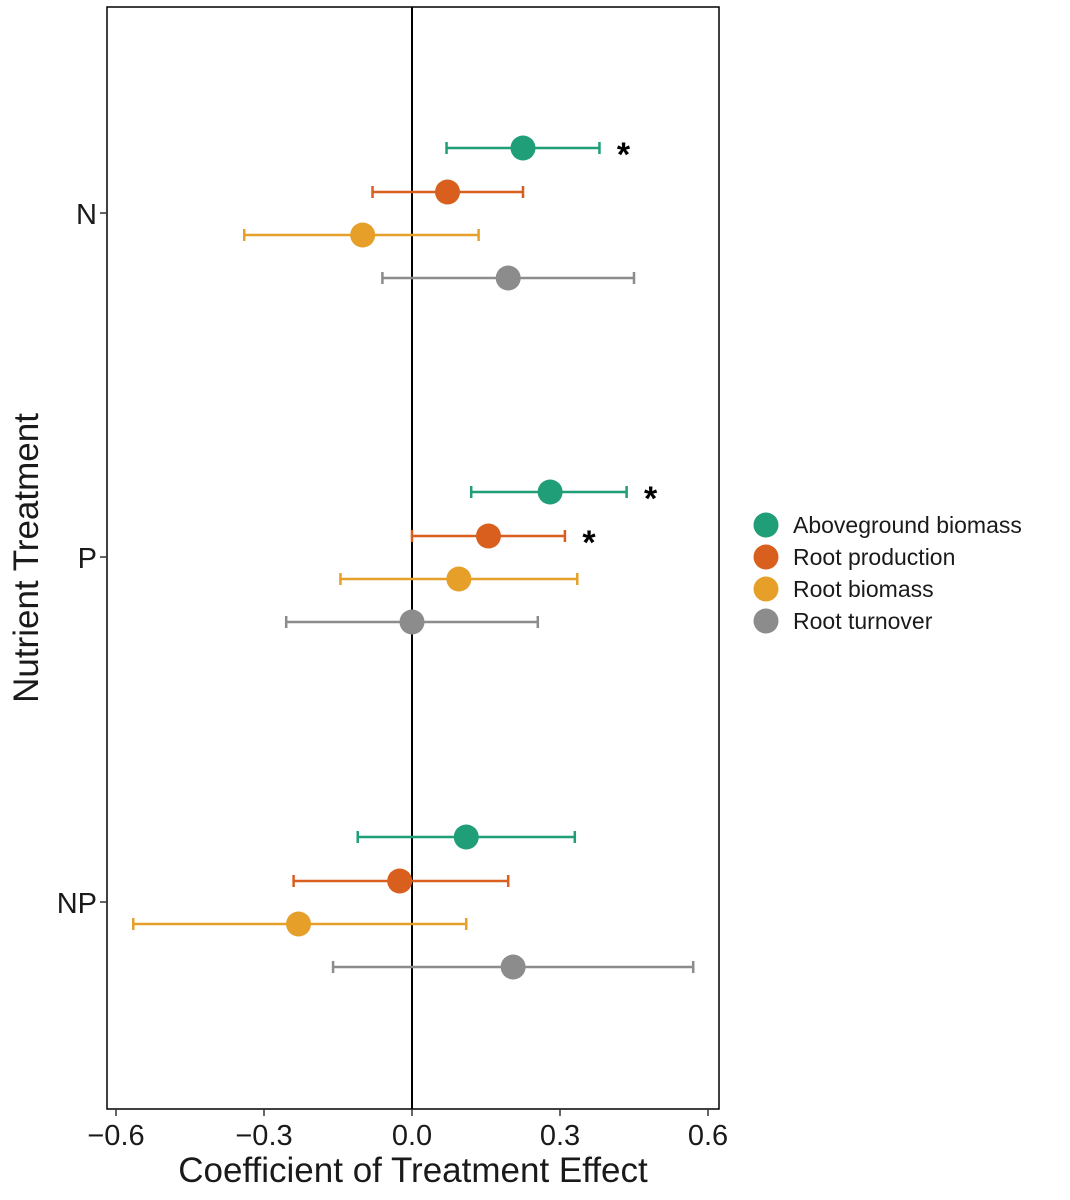 The width and height of the screenshot is (1070, 1200). I want to click on x-tick-label: 0.3, so click(560, 1136).